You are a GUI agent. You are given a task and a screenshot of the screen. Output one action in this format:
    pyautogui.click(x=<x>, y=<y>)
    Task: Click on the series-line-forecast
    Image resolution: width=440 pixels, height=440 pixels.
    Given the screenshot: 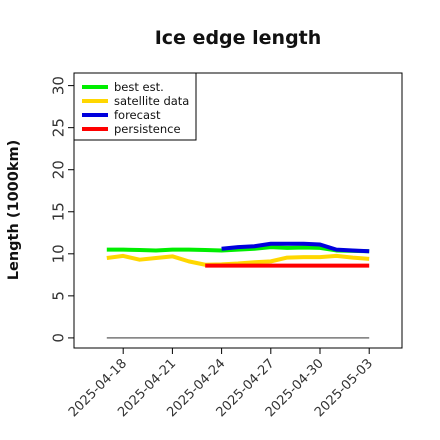 What is the action you would take?
    pyautogui.click(x=295, y=247)
    